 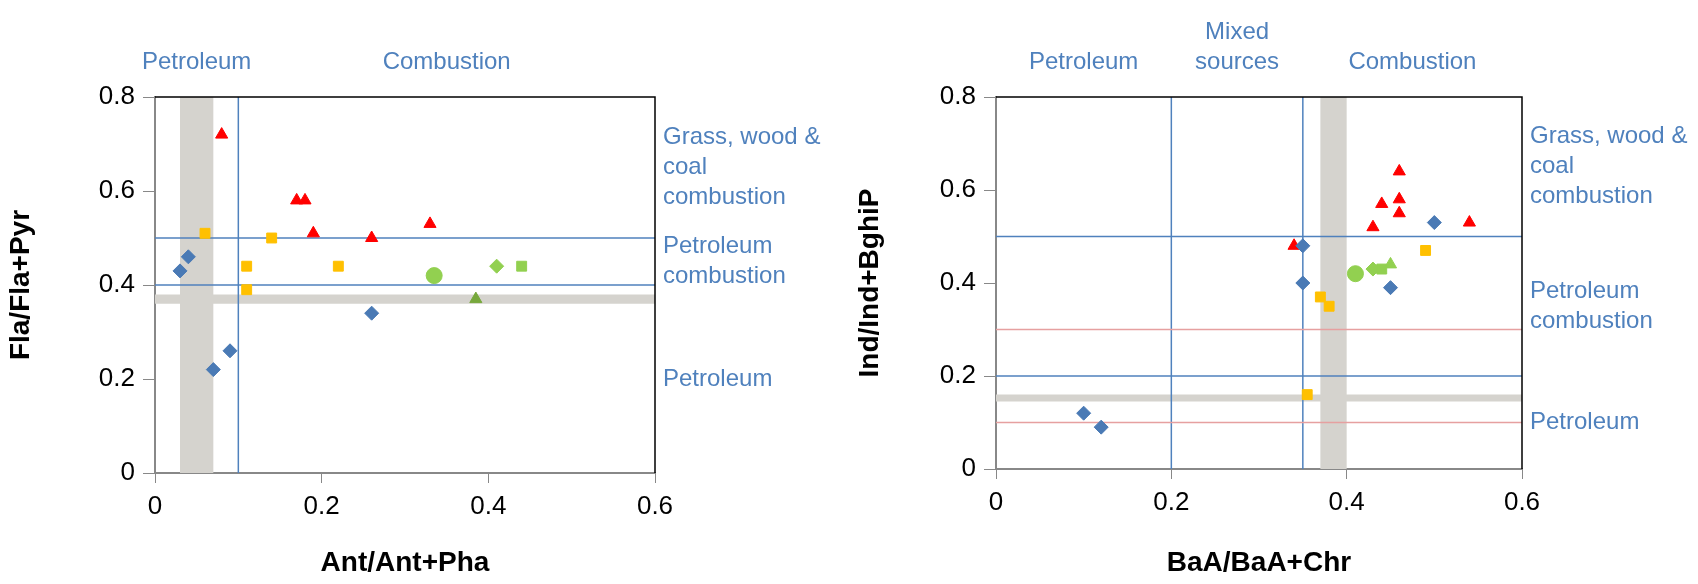 What do you see at coordinates (1259, 561) in the screenshot?
I see `x-axis-title: BaA/BaA+Chr` at bounding box center [1259, 561].